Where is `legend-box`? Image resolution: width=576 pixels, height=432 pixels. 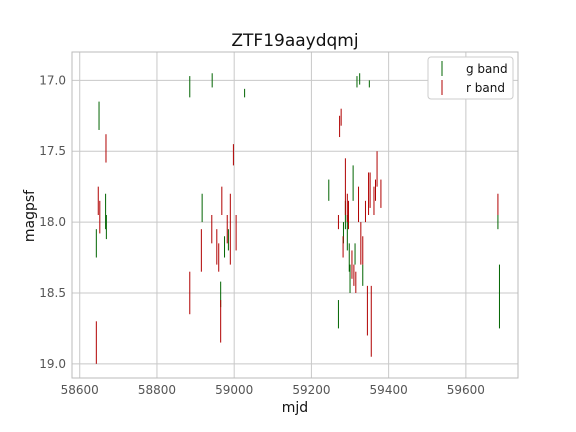
legend-box is located at coordinates (470, 78).